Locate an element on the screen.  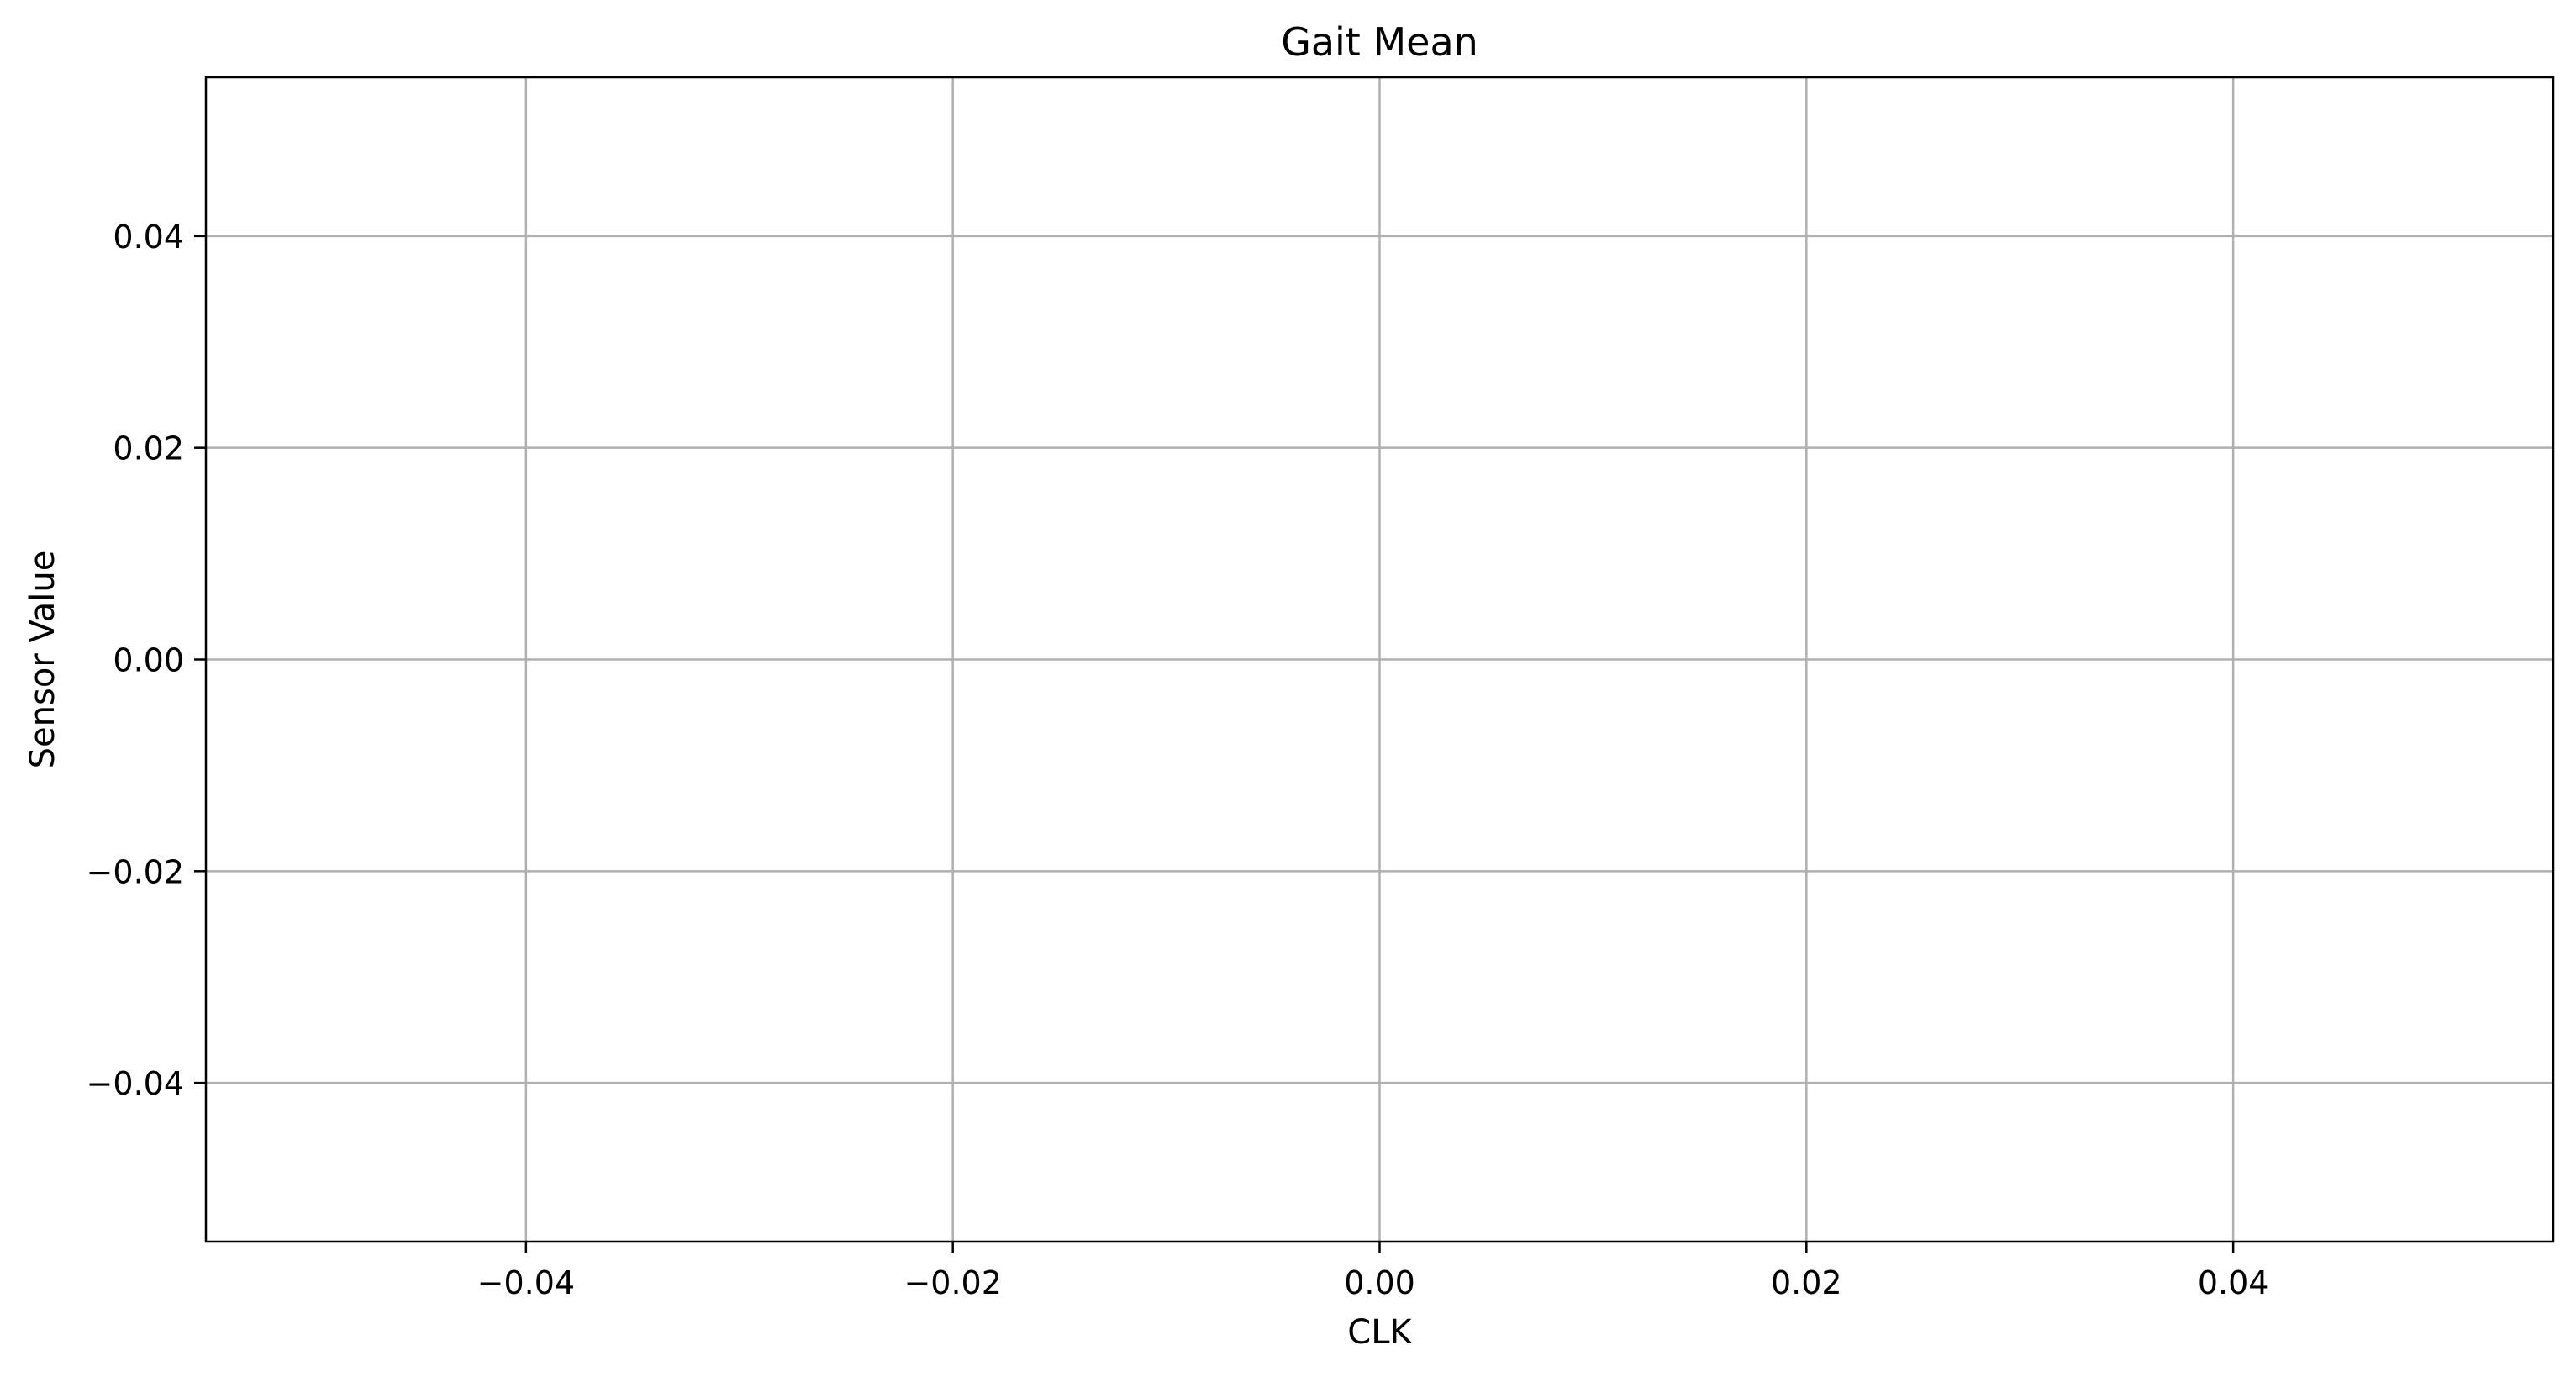
y-tick-label: 0.00 is located at coordinates (148, 660).